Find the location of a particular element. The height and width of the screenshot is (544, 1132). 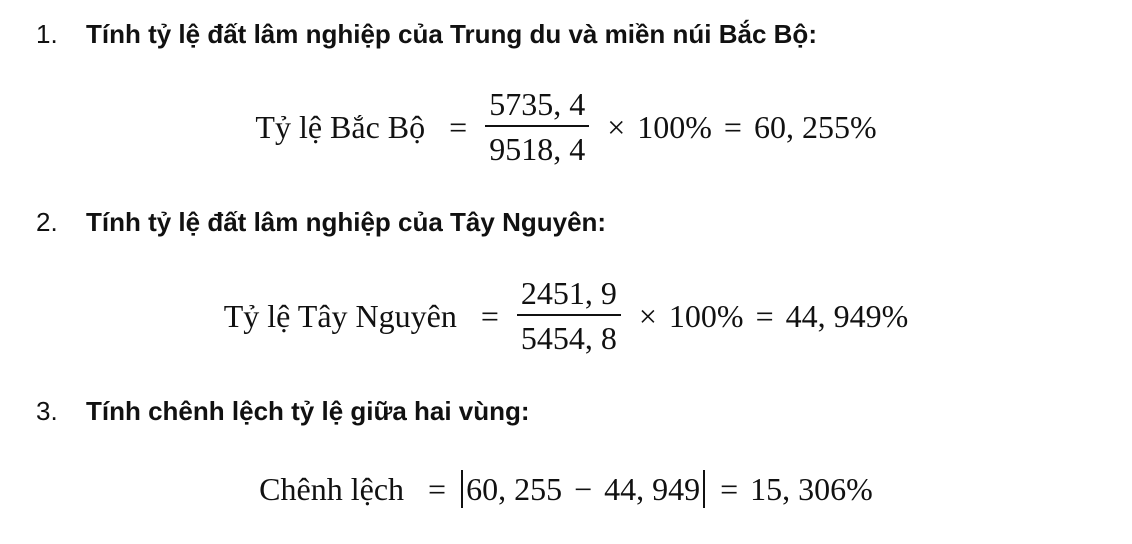

formula-lhs: Tỷ lệ Tây Nguyên is located at coordinates (340, 315).